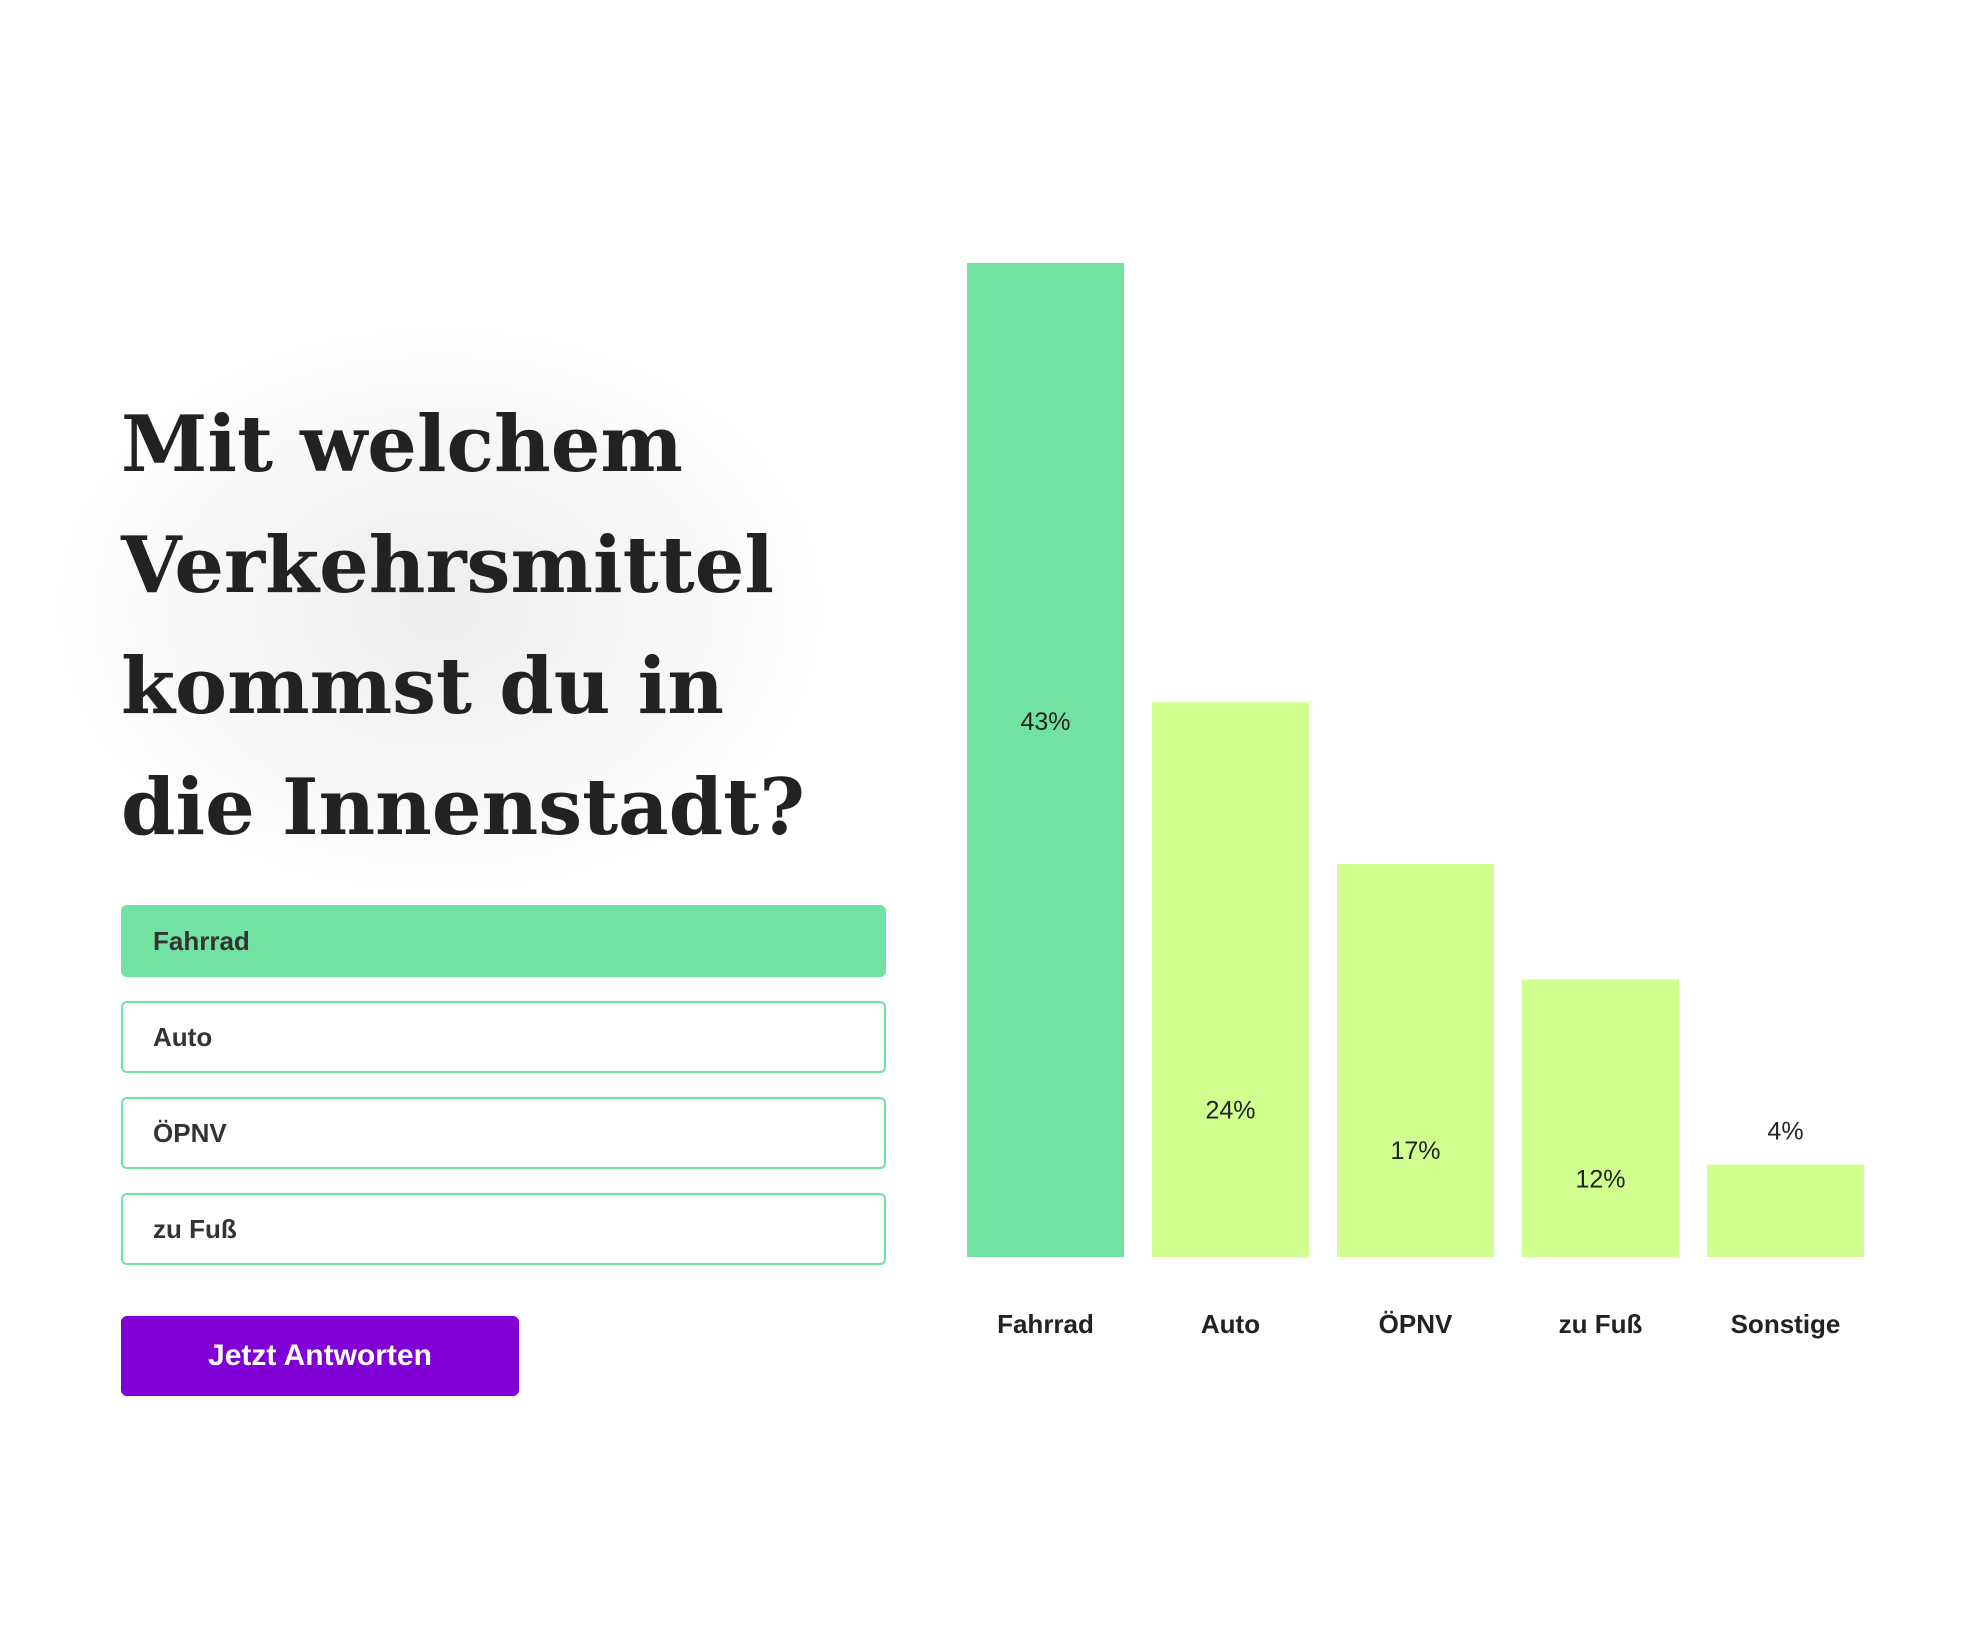  I want to click on bar-sonstige, so click(1785, 1210).